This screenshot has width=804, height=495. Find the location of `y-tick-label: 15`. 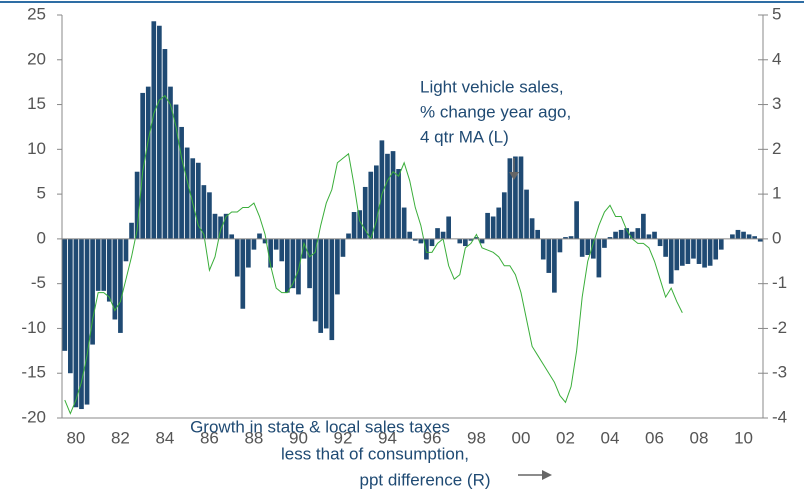

y-tick-label: 15 is located at coordinates (36, 103).